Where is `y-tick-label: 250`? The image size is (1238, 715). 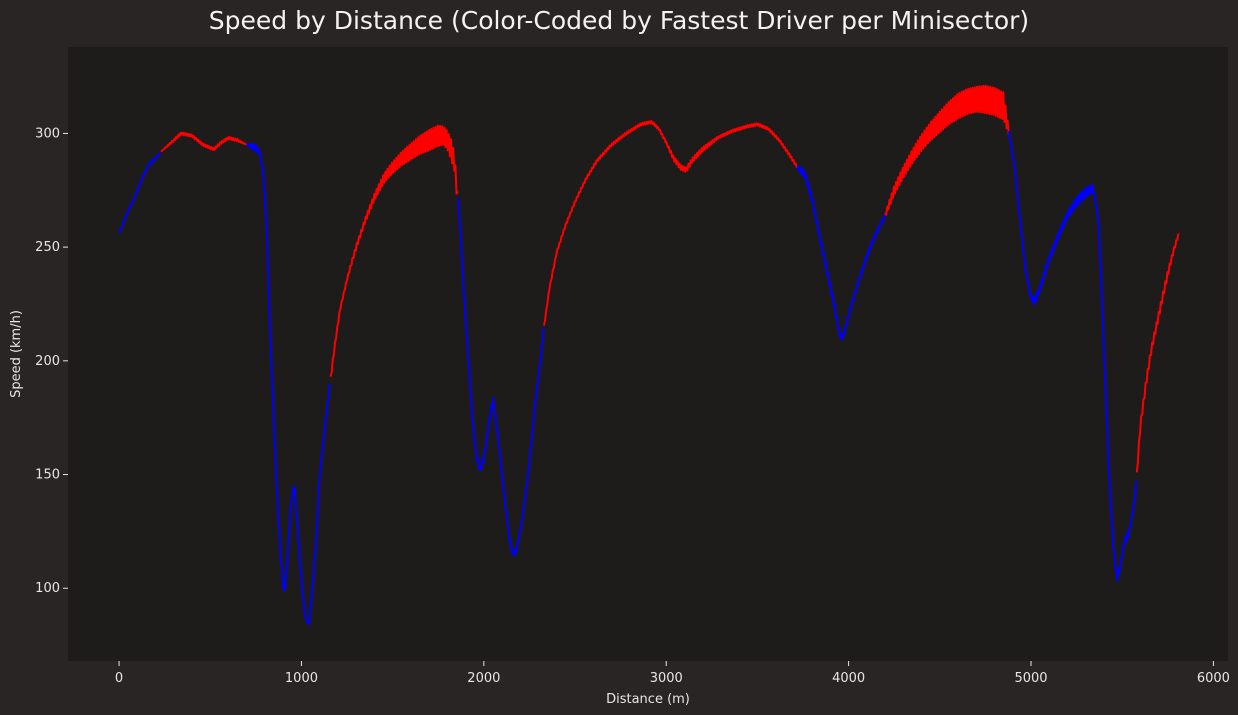 y-tick-label: 250 is located at coordinates (47, 247).